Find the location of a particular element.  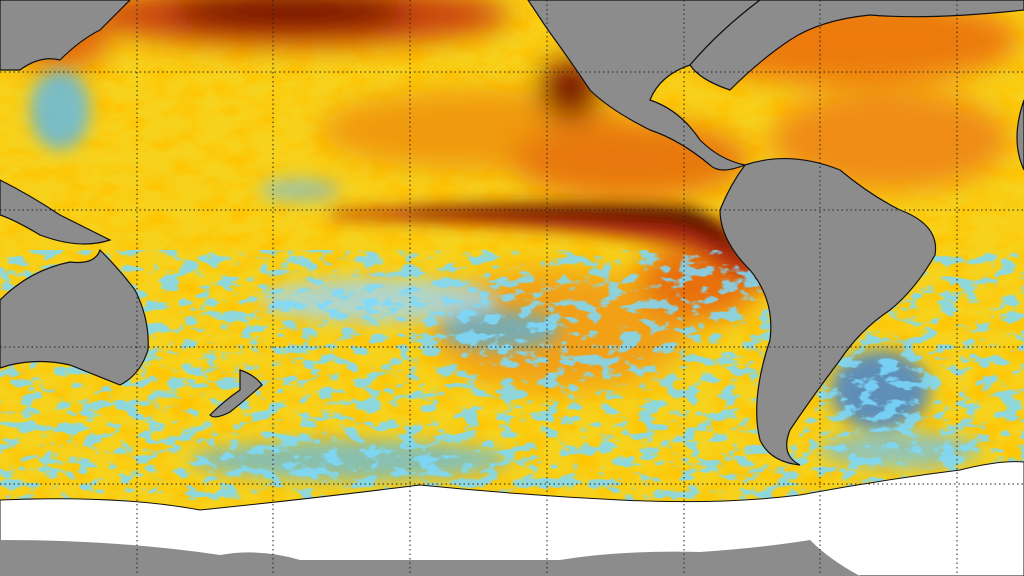

equatorial-band is located at coordinates (550, 246).